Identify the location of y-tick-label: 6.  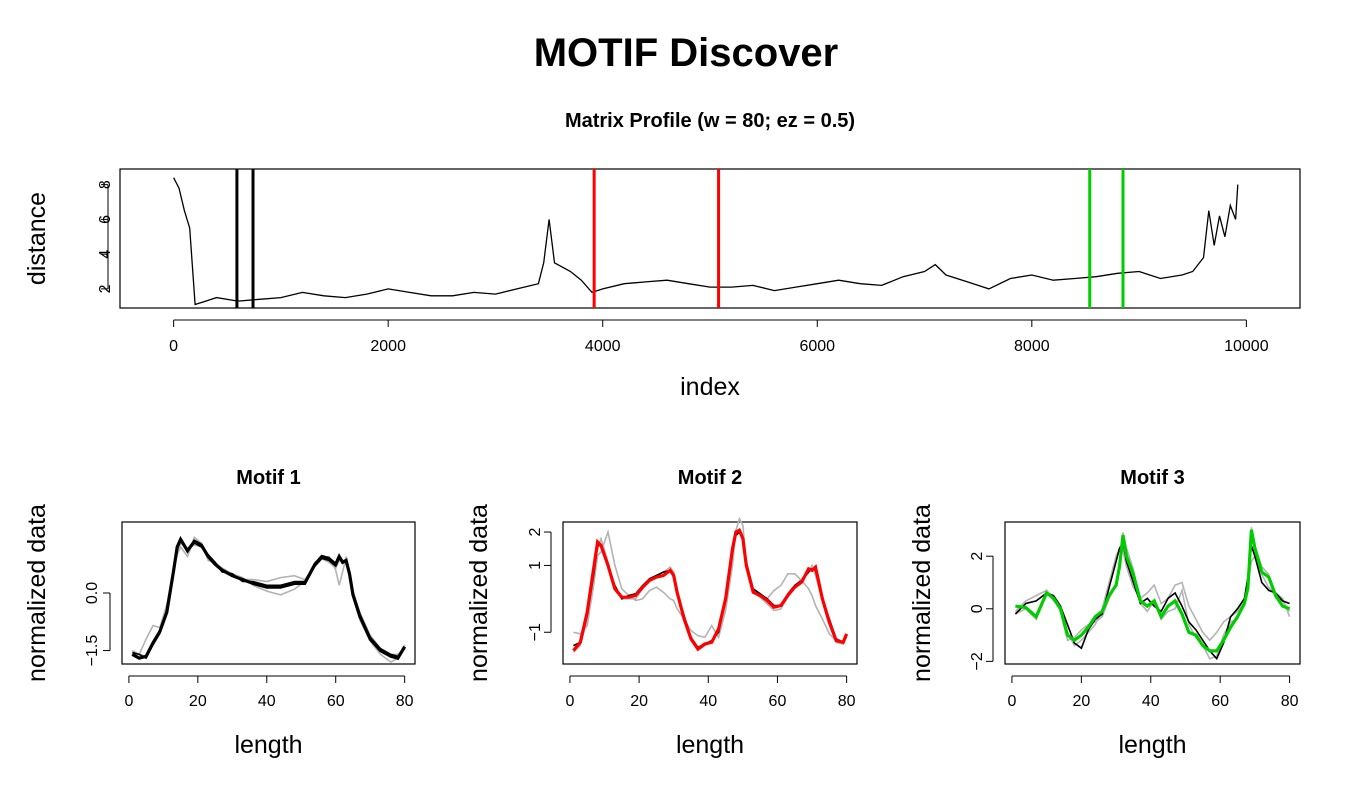
(105, 219).